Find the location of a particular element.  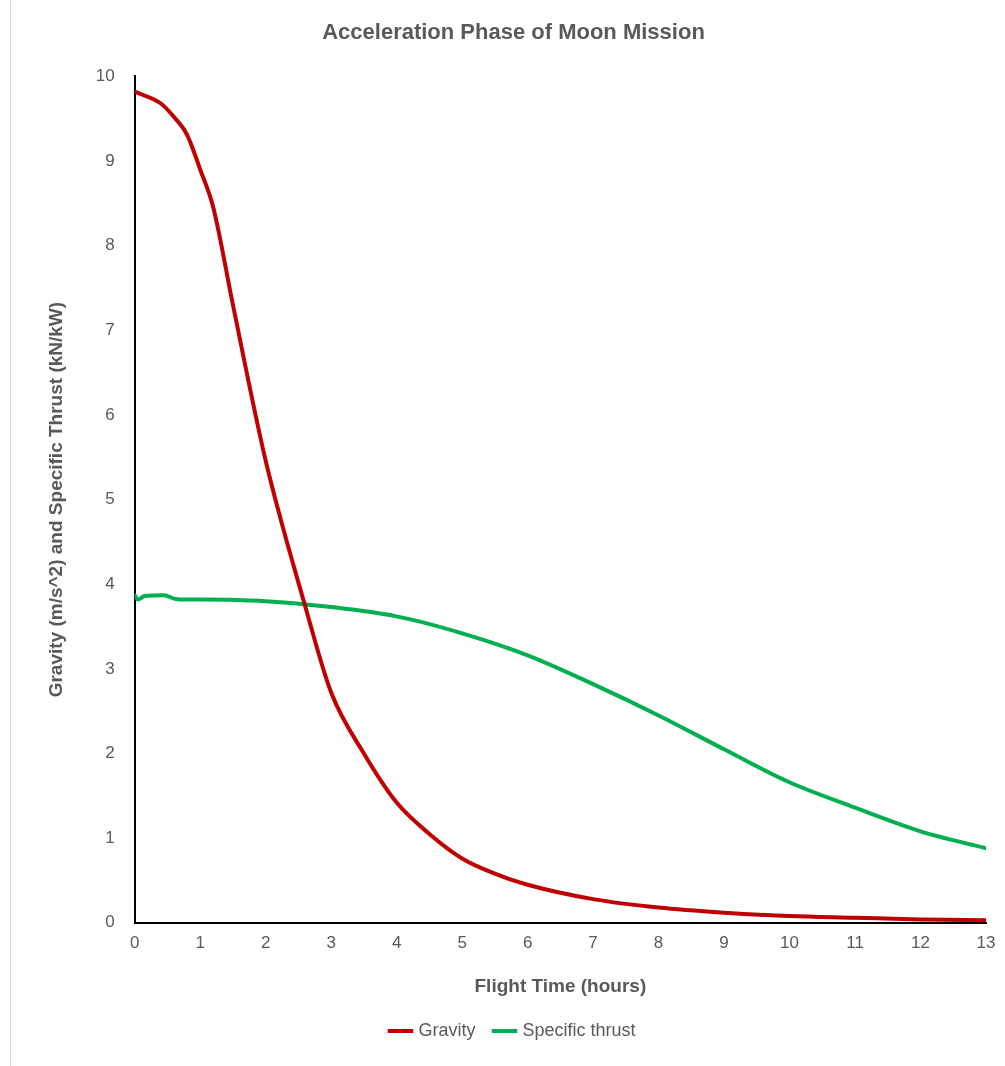

x-tick-label: 9 is located at coordinates (724, 942).